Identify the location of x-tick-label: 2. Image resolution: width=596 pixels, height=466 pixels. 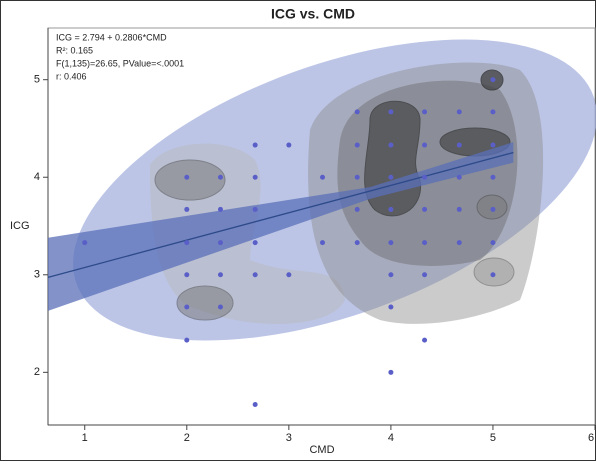
(187, 438).